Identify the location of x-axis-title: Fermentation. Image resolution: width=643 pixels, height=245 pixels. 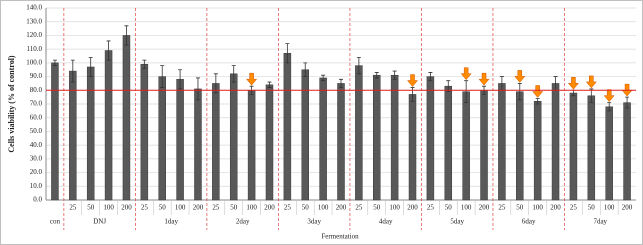
(340, 237).